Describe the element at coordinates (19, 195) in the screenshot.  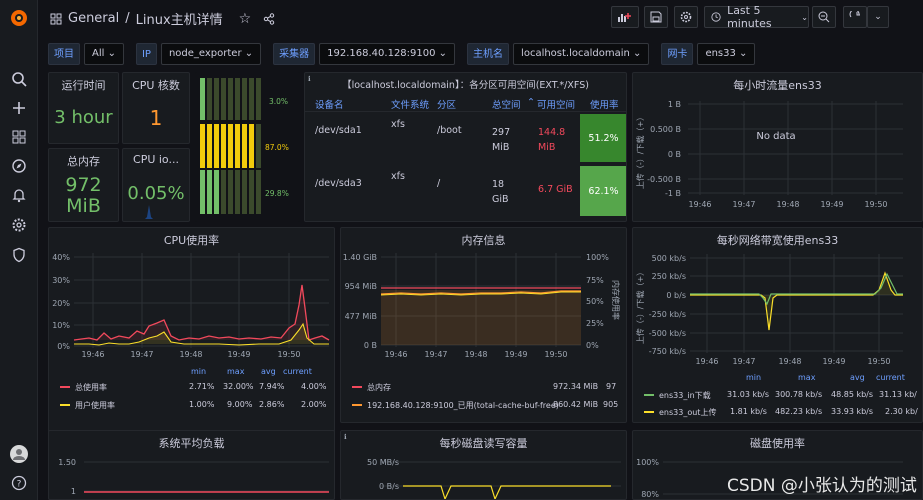
I see `alert-bell-icon` at that location.